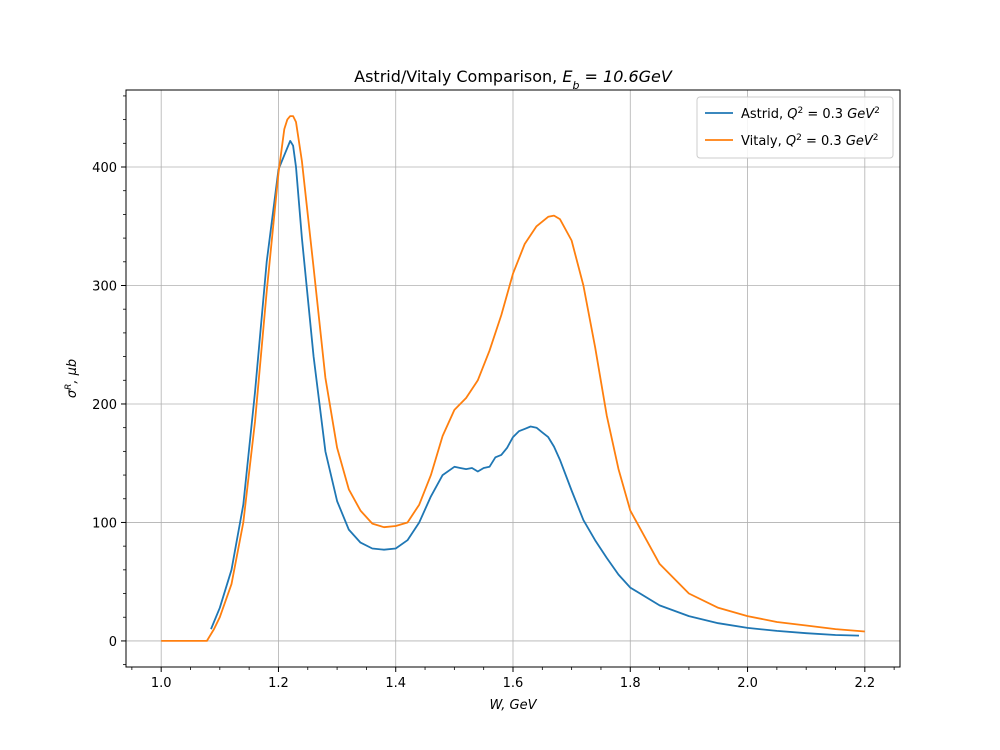 The width and height of the screenshot is (1000, 750). I want to click on x-tick-label: 1.0, so click(161, 683).